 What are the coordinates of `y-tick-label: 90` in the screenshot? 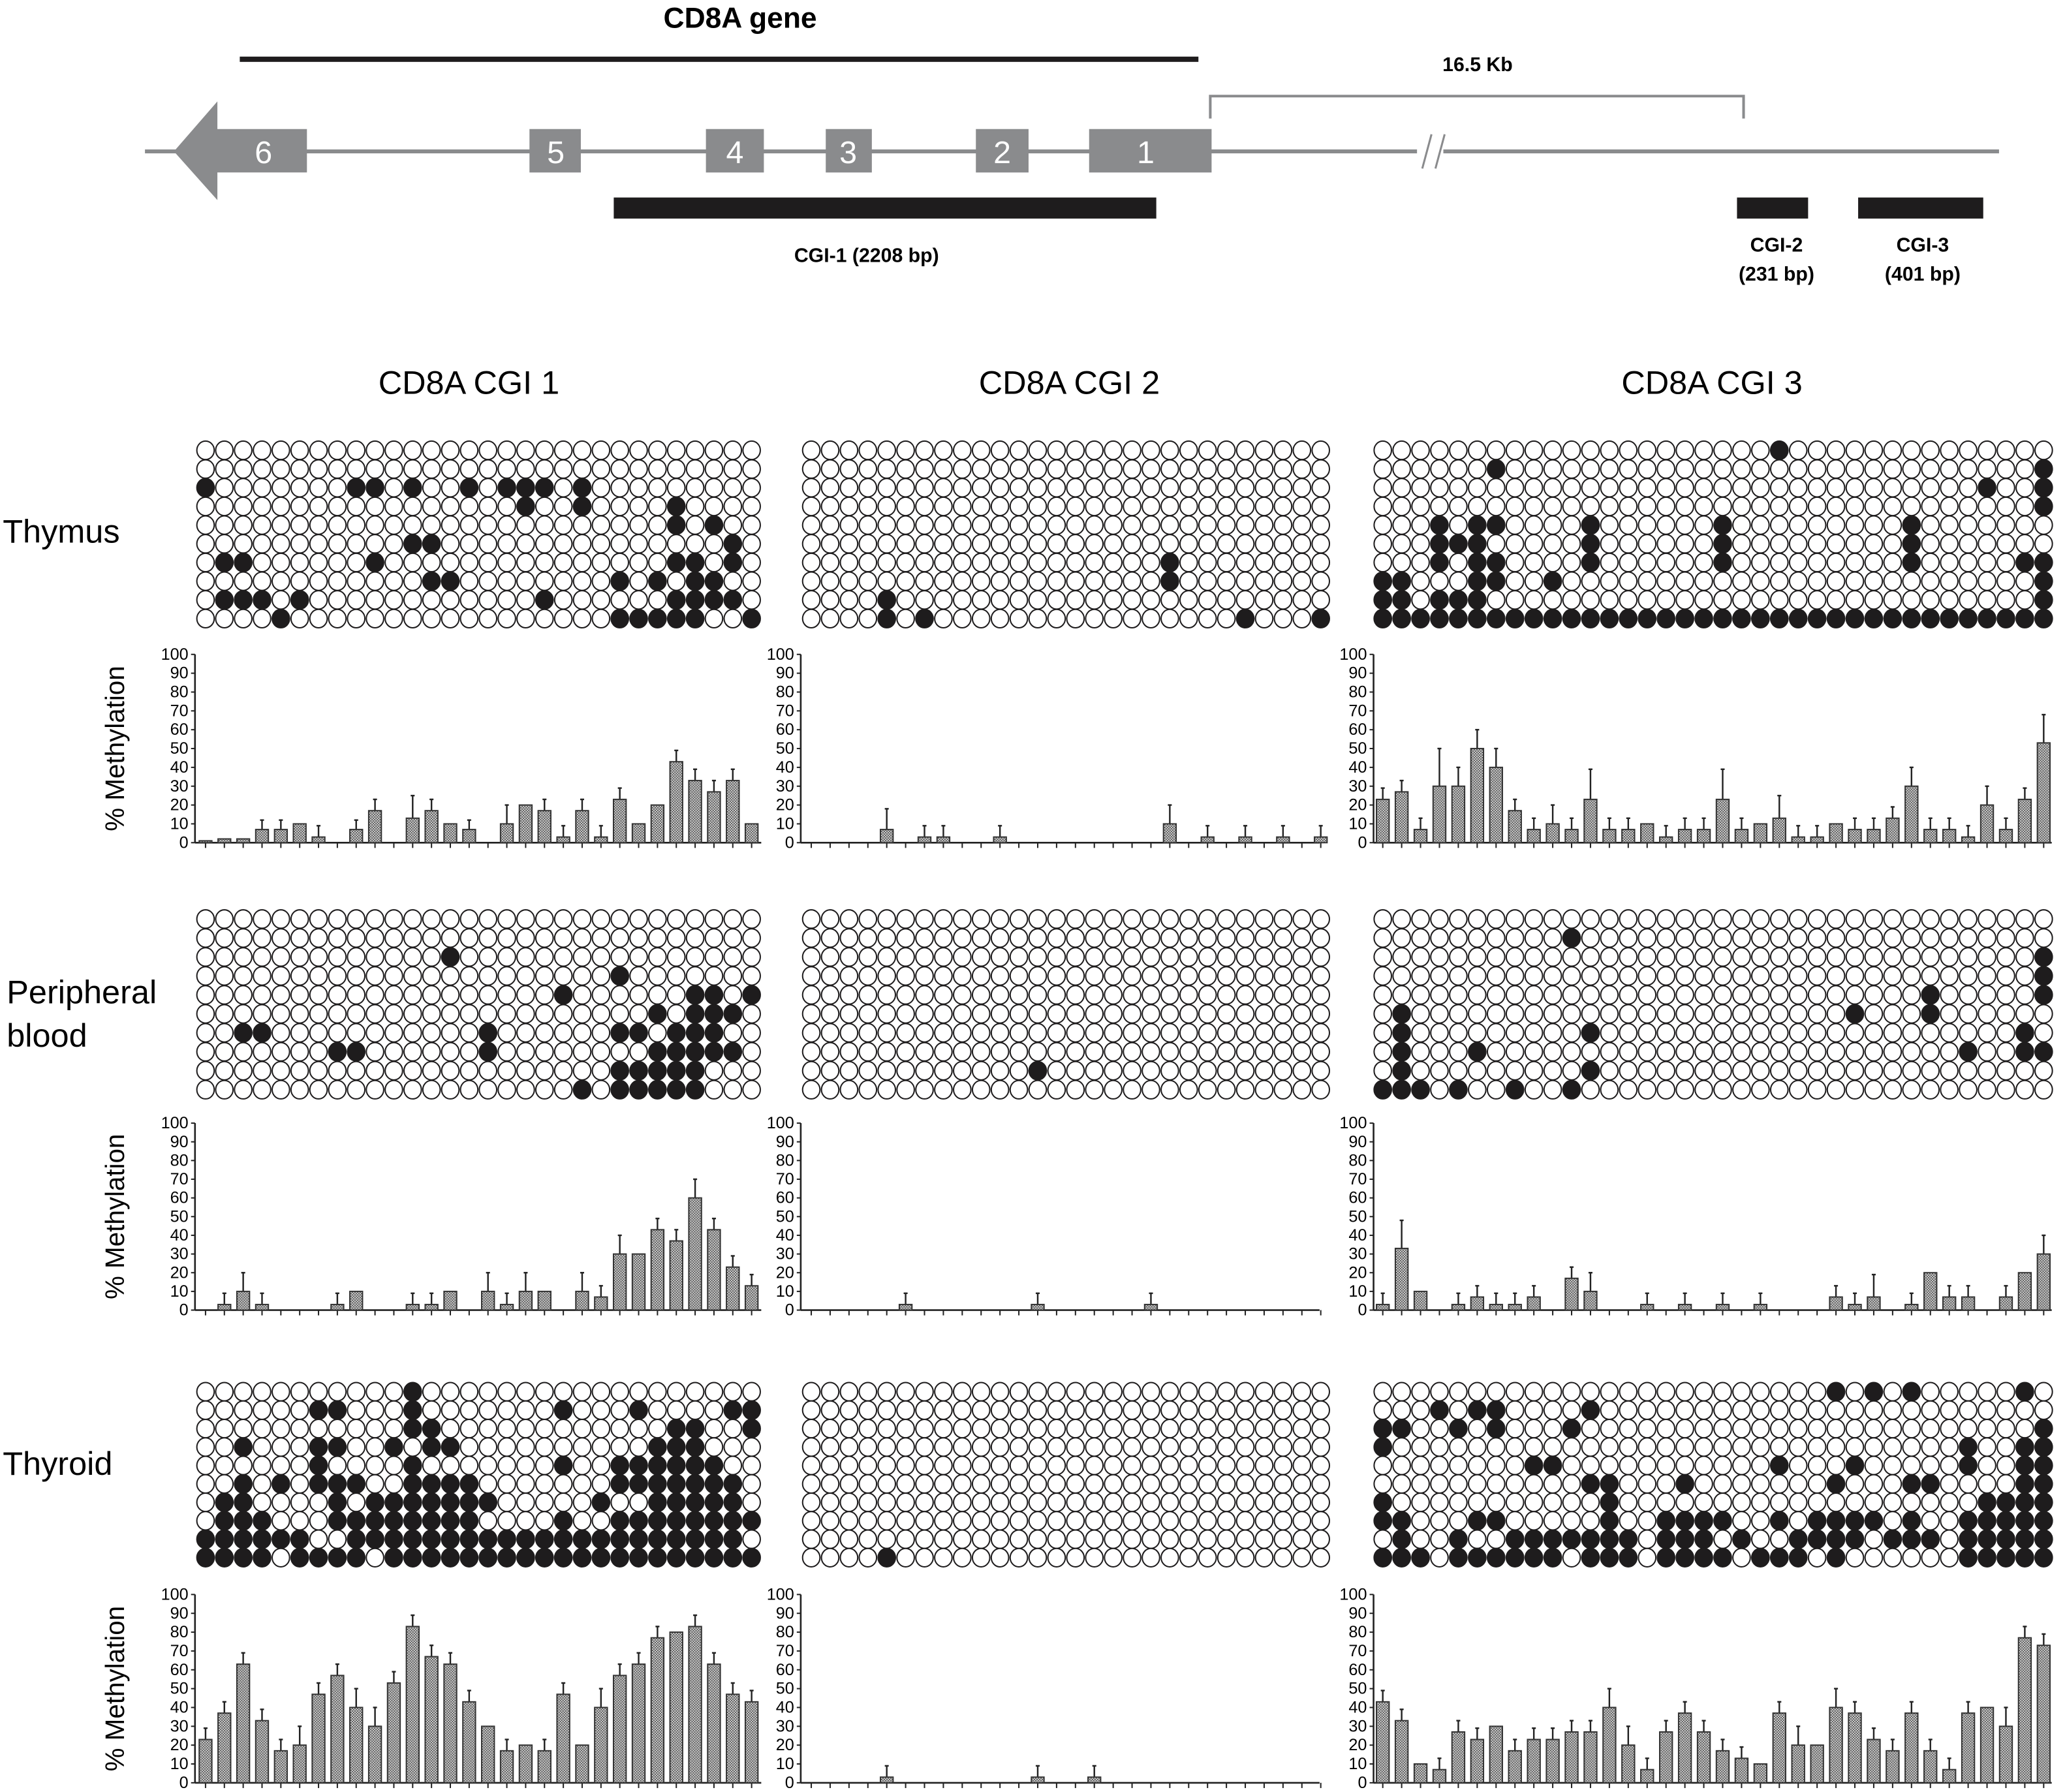 It's located at (1357, 673).